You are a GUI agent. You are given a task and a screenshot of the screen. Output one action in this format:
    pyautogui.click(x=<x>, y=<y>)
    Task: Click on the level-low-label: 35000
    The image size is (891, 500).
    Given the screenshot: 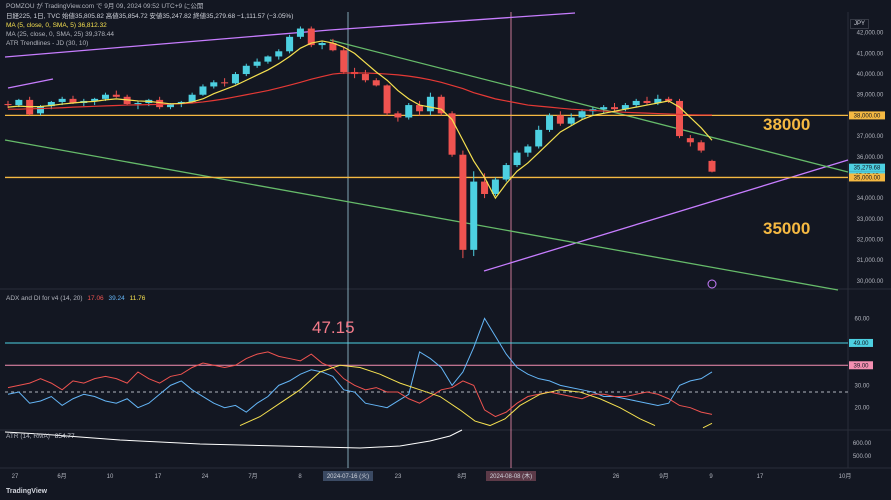 What is the action you would take?
    pyautogui.click(x=787, y=228)
    